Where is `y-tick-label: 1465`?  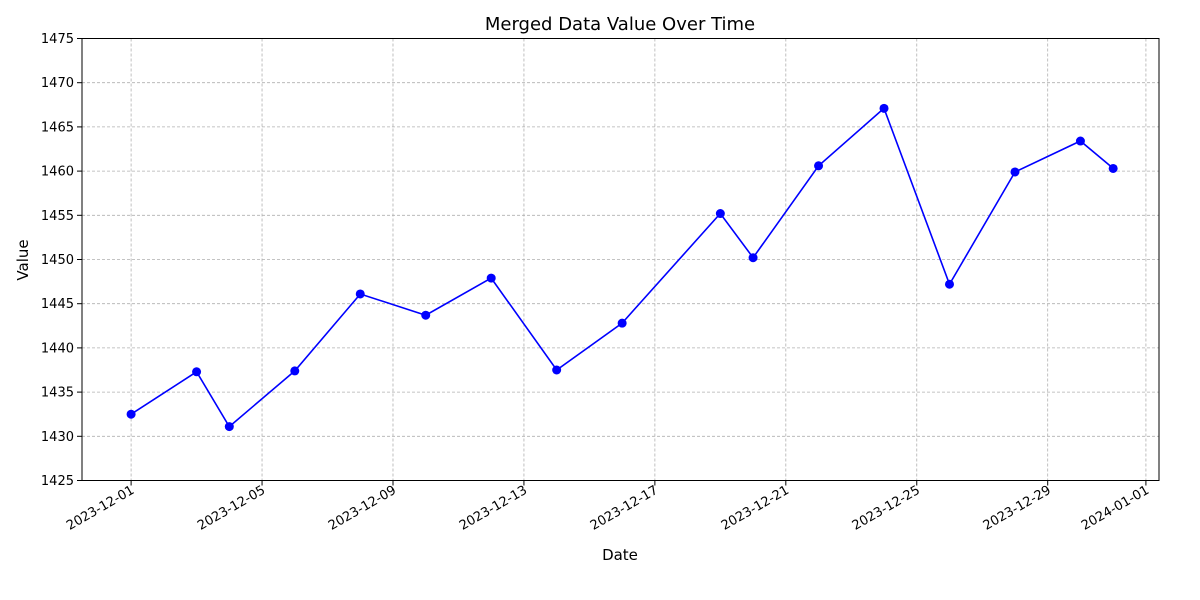
y-tick-label: 1465 is located at coordinates (57, 127).